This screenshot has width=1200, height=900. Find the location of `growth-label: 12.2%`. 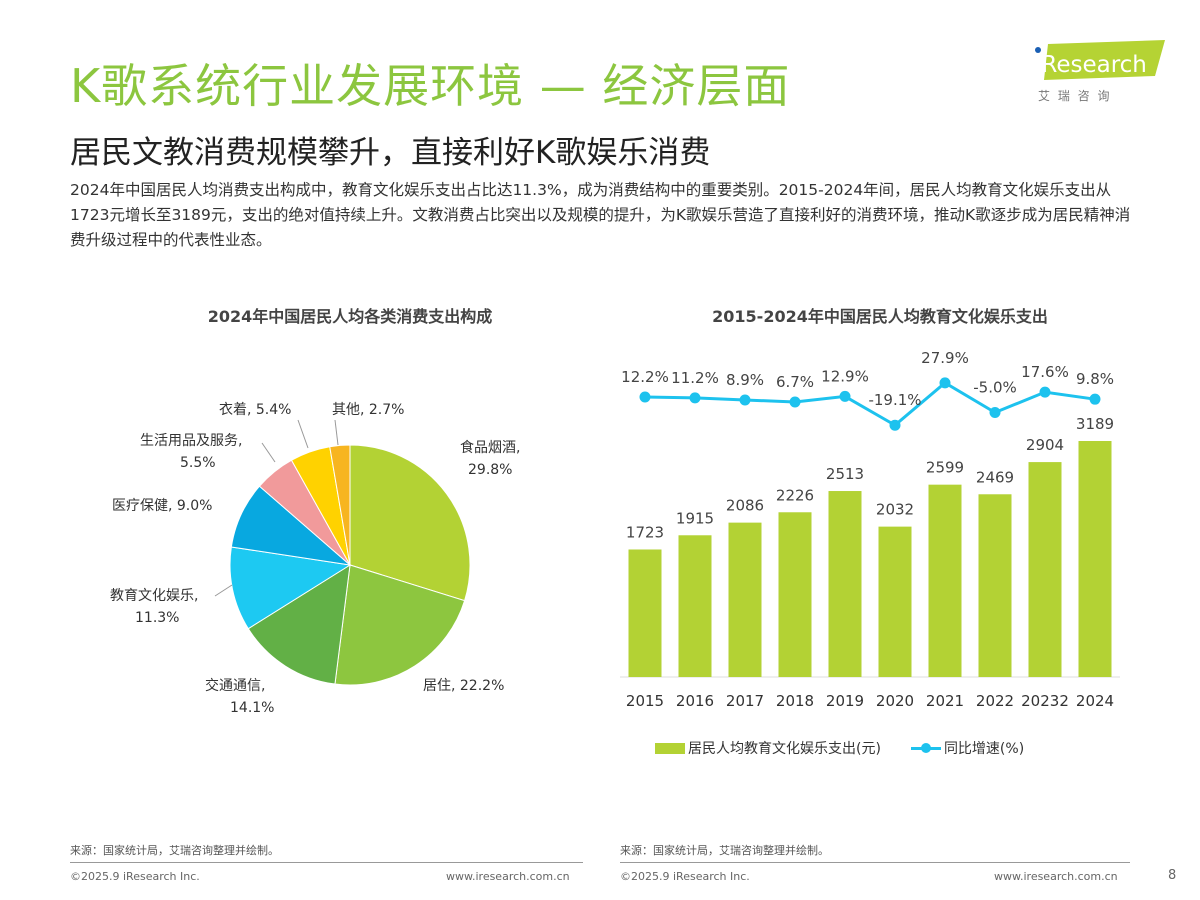

growth-label: 12.2% is located at coordinates (645, 377).